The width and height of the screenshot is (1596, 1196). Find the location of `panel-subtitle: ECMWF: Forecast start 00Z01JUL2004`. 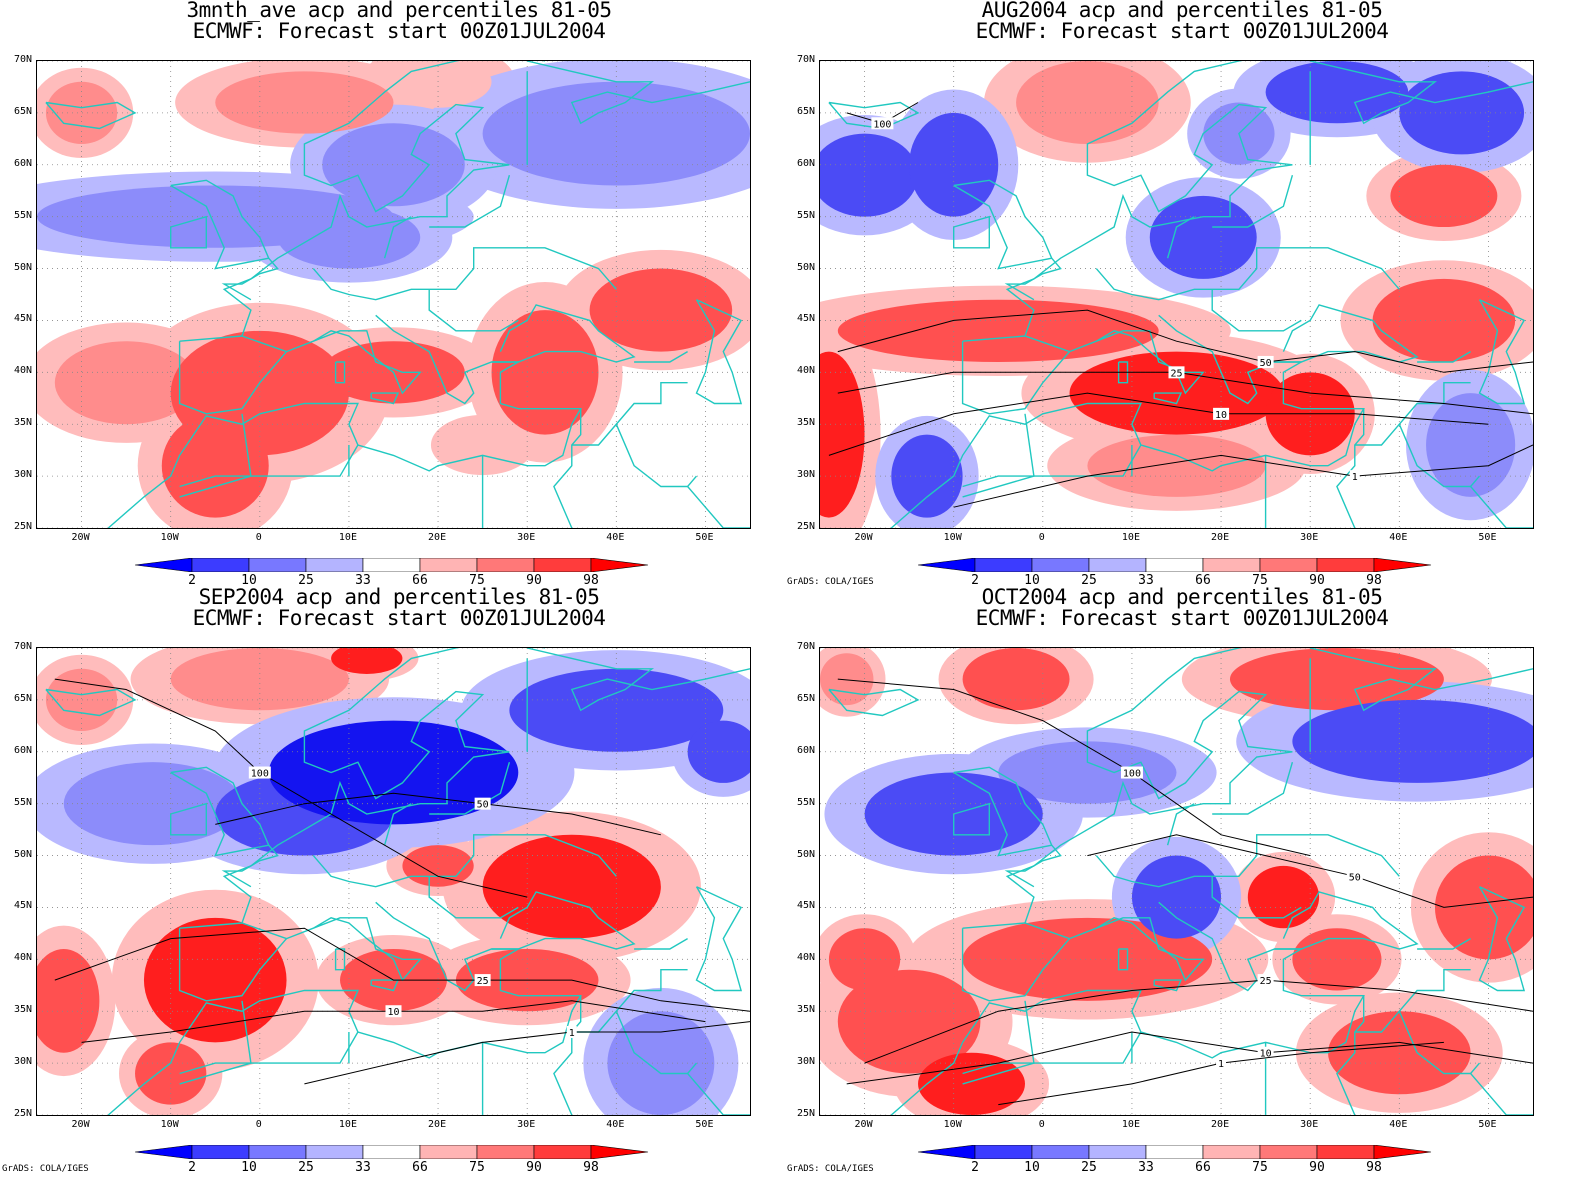

panel-subtitle: ECMWF: Forecast start 00Z01JUL2004 is located at coordinates (399, 618).